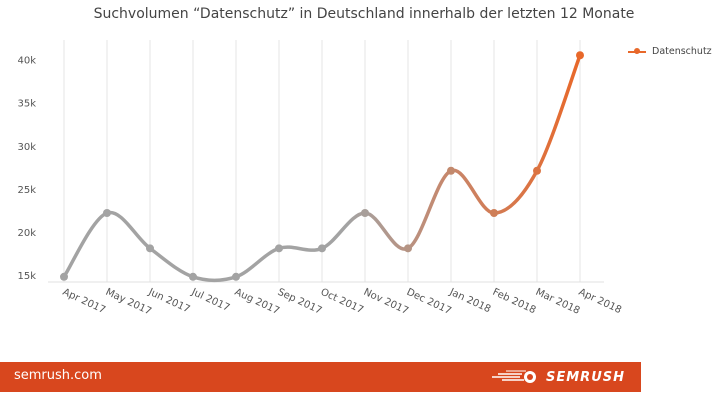 Image resolution: width=728 pixels, height=404 pixels. What do you see at coordinates (514, 302) in the screenshot?
I see `x-tick-label: Feb 2018` at bounding box center [514, 302].